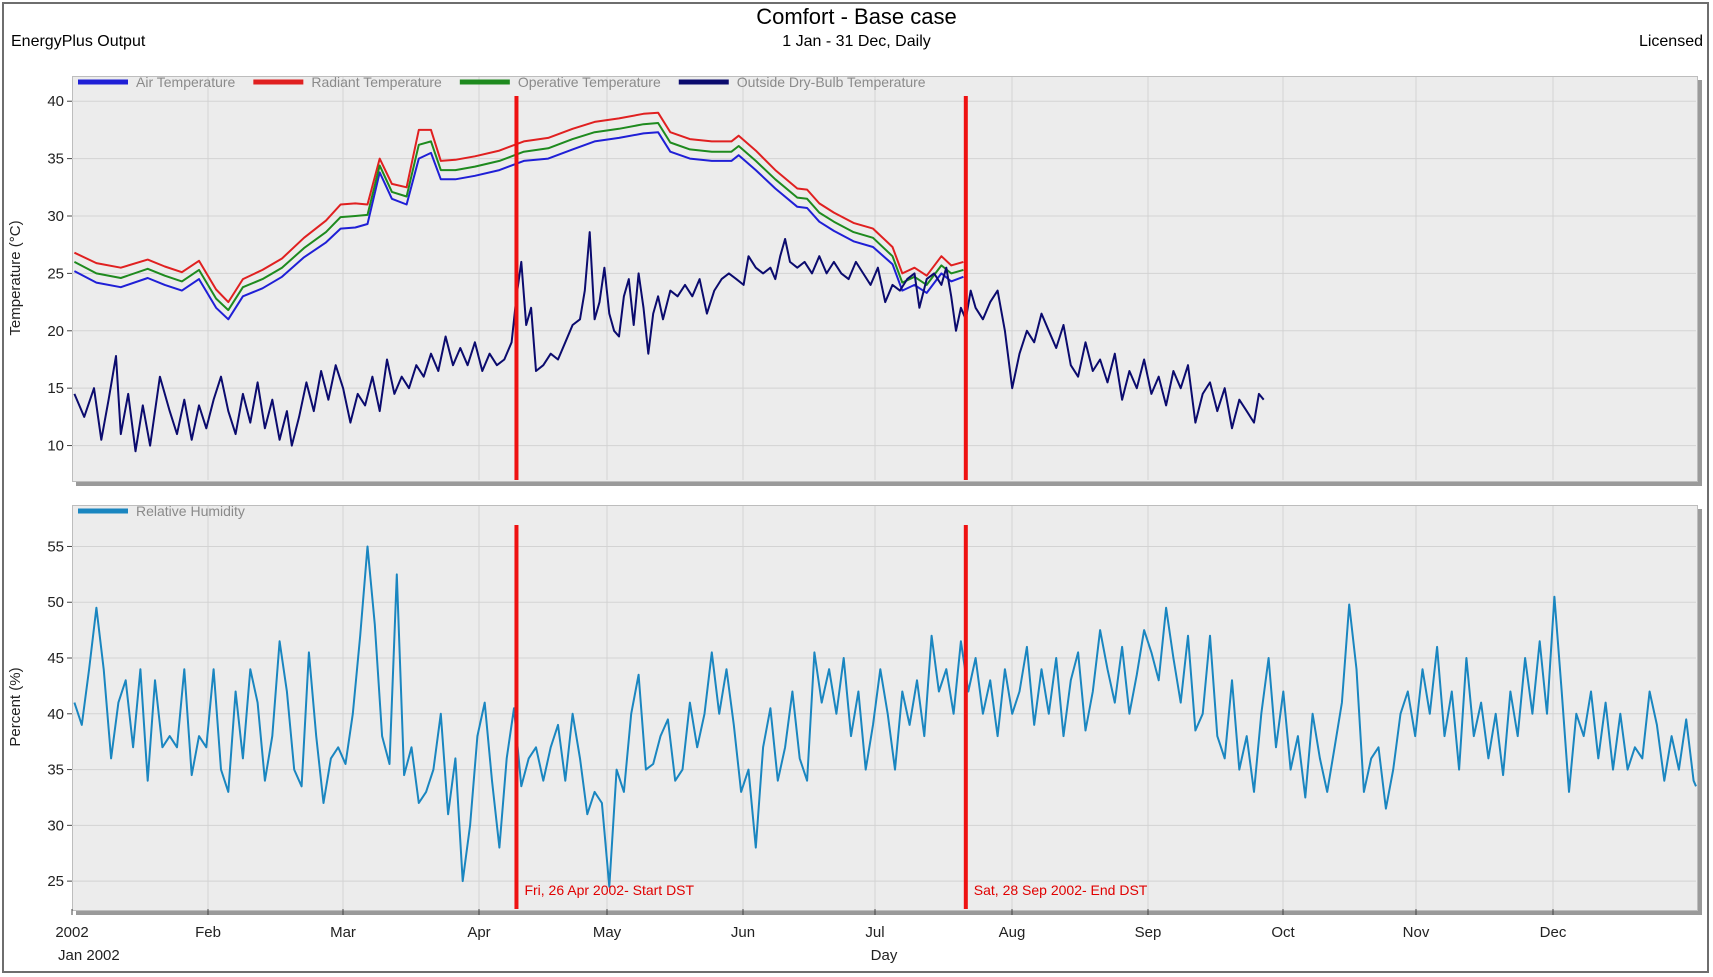 The width and height of the screenshot is (1713, 977). Describe the element at coordinates (55, 602) in the screenshot. I see `y-tick-label: 50` at that location.